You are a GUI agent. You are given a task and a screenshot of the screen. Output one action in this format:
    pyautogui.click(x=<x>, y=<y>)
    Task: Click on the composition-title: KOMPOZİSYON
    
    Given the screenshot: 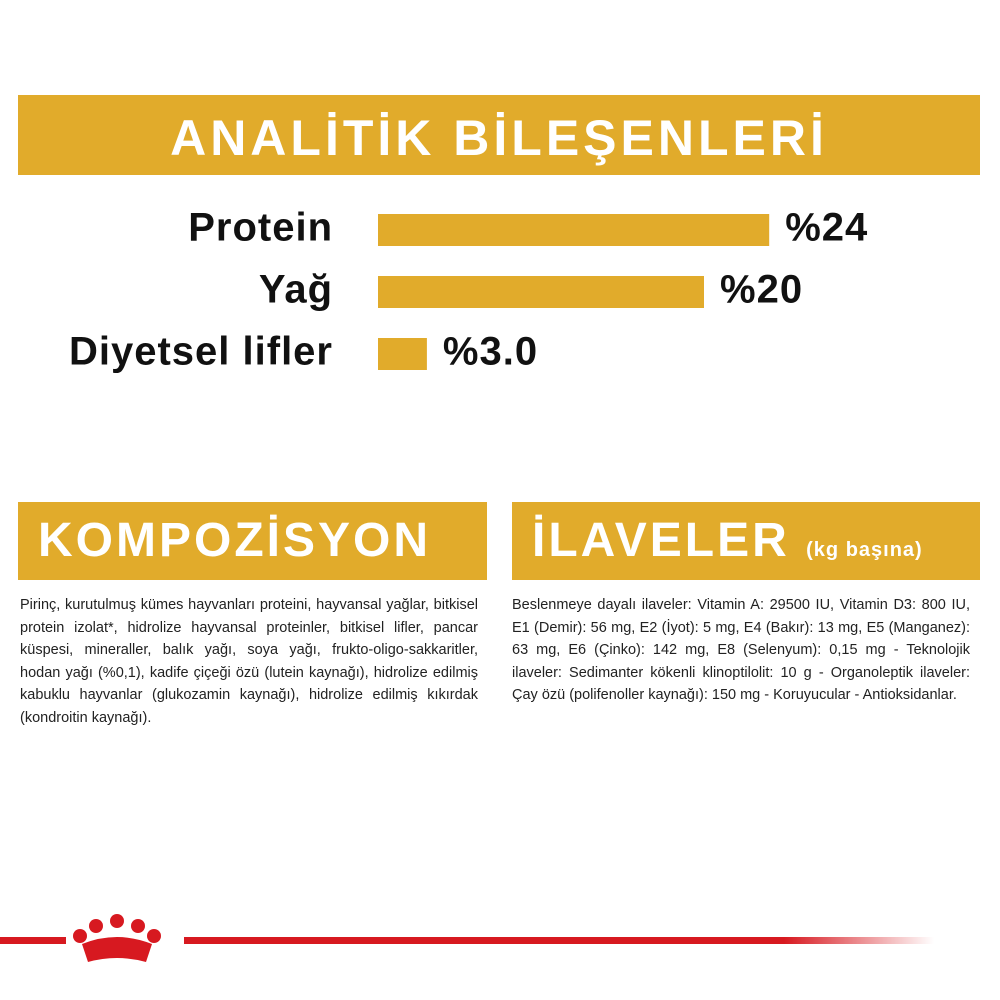 What is the action you would take?
    pyautogui.click(x=235, y=540)
    